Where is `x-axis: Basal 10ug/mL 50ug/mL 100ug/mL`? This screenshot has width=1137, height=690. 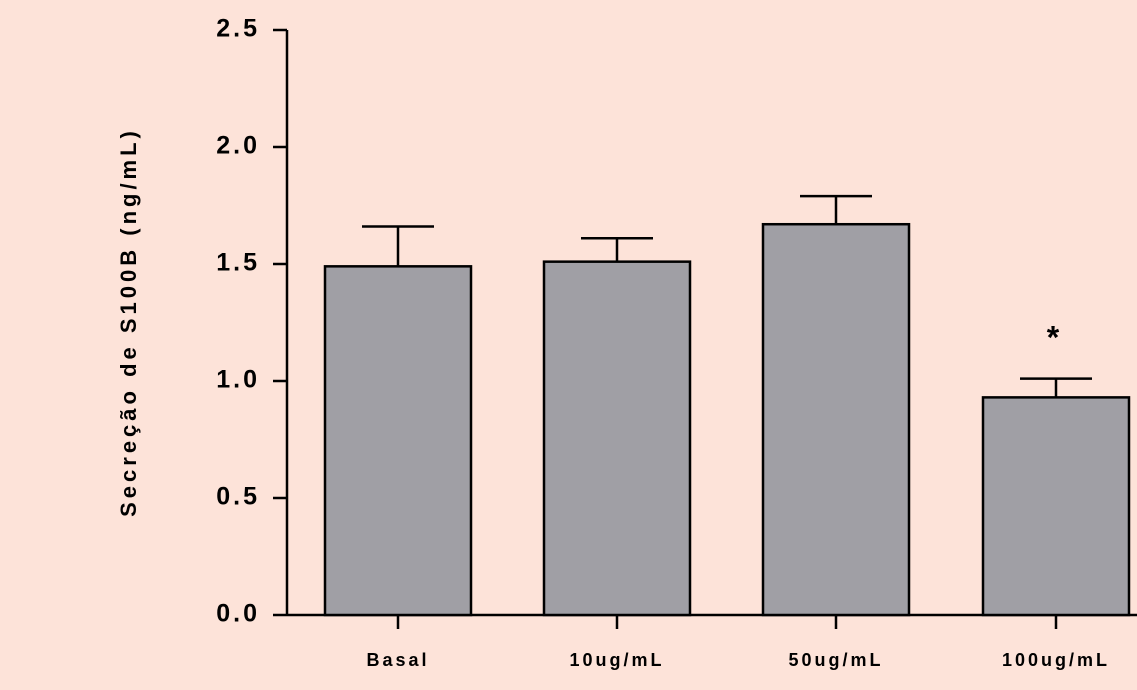 x-axis: Basal 10ug/mL 50ug/mL 100ug/mL is located at coordinates (712, 641).